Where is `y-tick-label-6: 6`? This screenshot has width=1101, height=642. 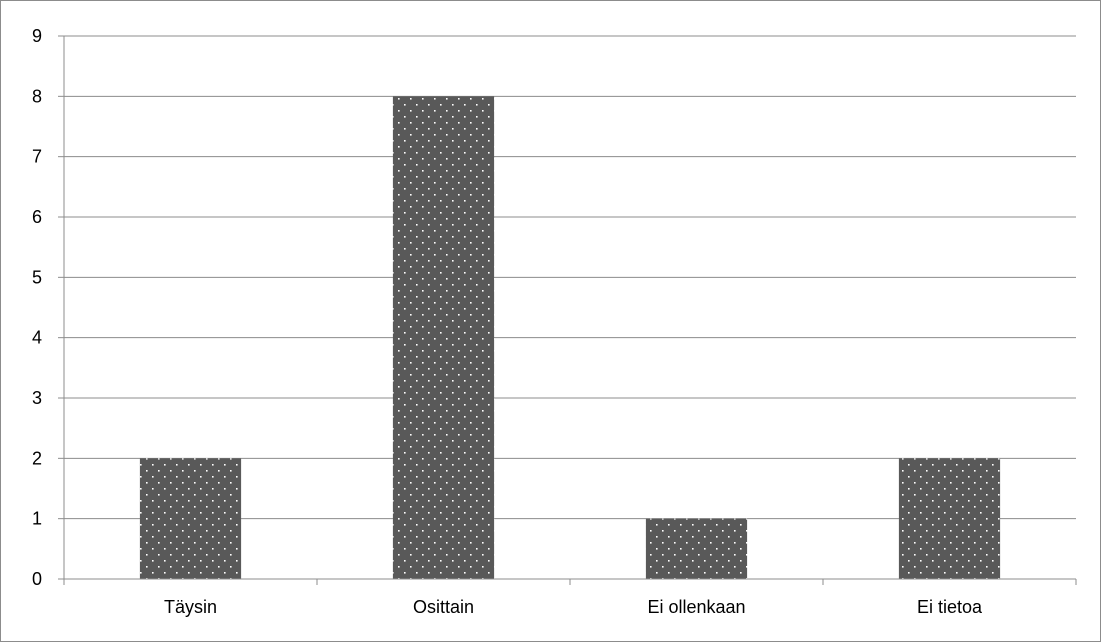
y-tick-label-6: 6 is located at coordinates (37, 217).